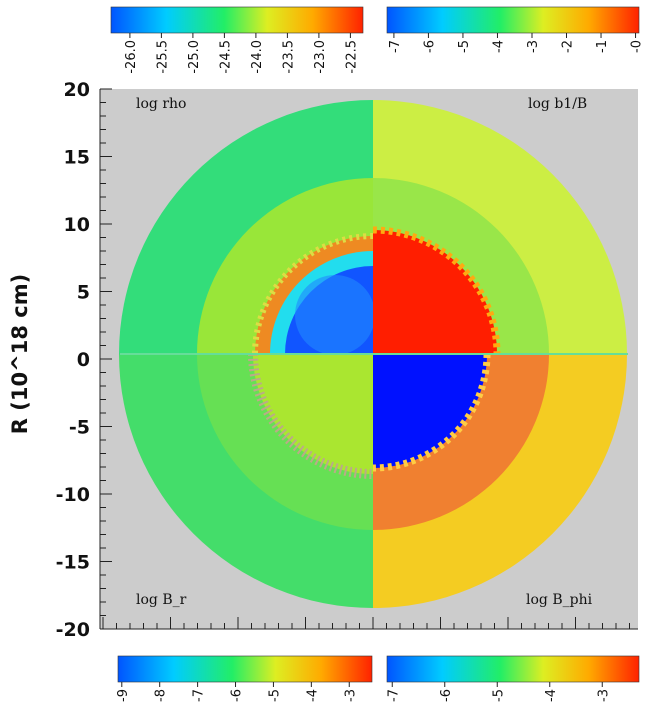 This screenshot has width=645, height=713. What do you see at coordinates (246, 227) in the screenshot?
I see `quadrant-log-rho` at bounding box center [246, 227].